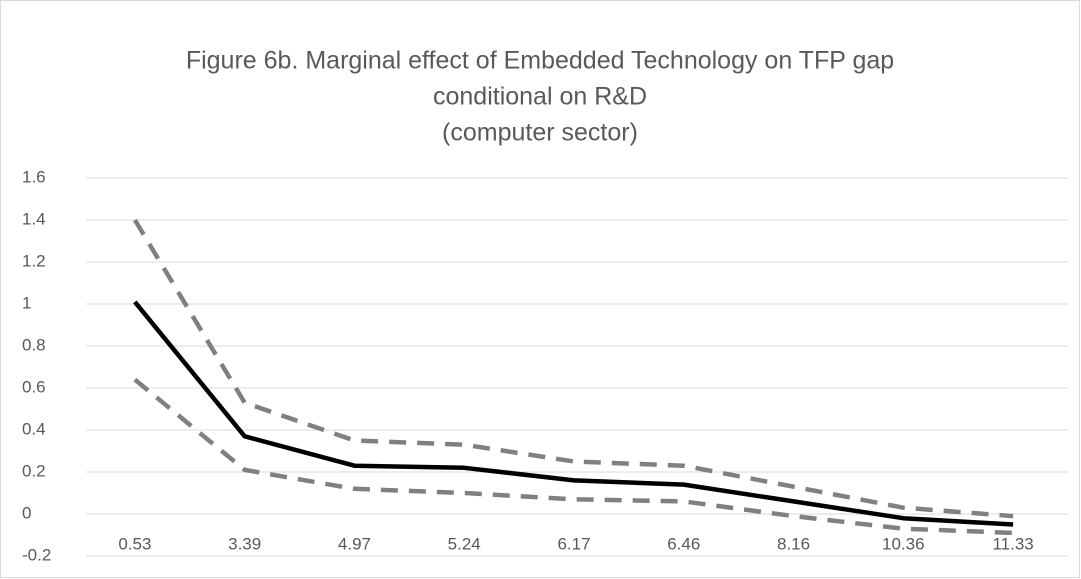 The height and width of the screenshot is (579, 1081). What do you see at coordinates (34, 218) in the screenshot?
I see `y-tick-label: 1.4` at bounding box center [34, 218].